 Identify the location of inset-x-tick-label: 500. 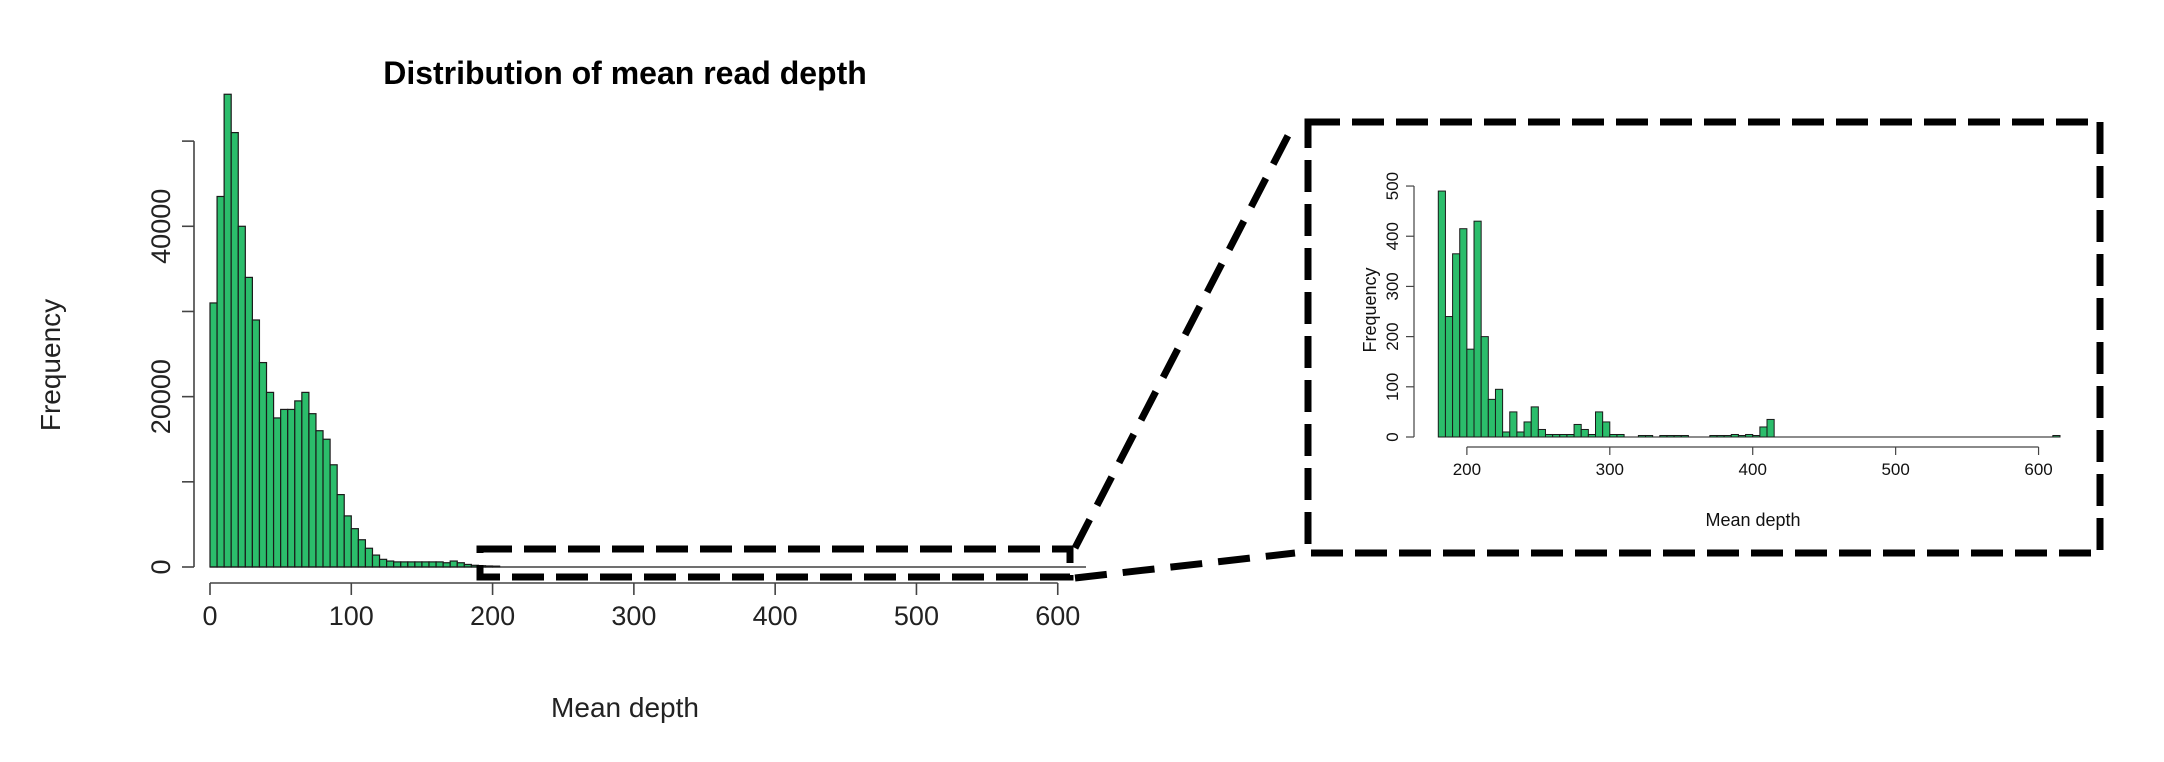
(1895, 469).